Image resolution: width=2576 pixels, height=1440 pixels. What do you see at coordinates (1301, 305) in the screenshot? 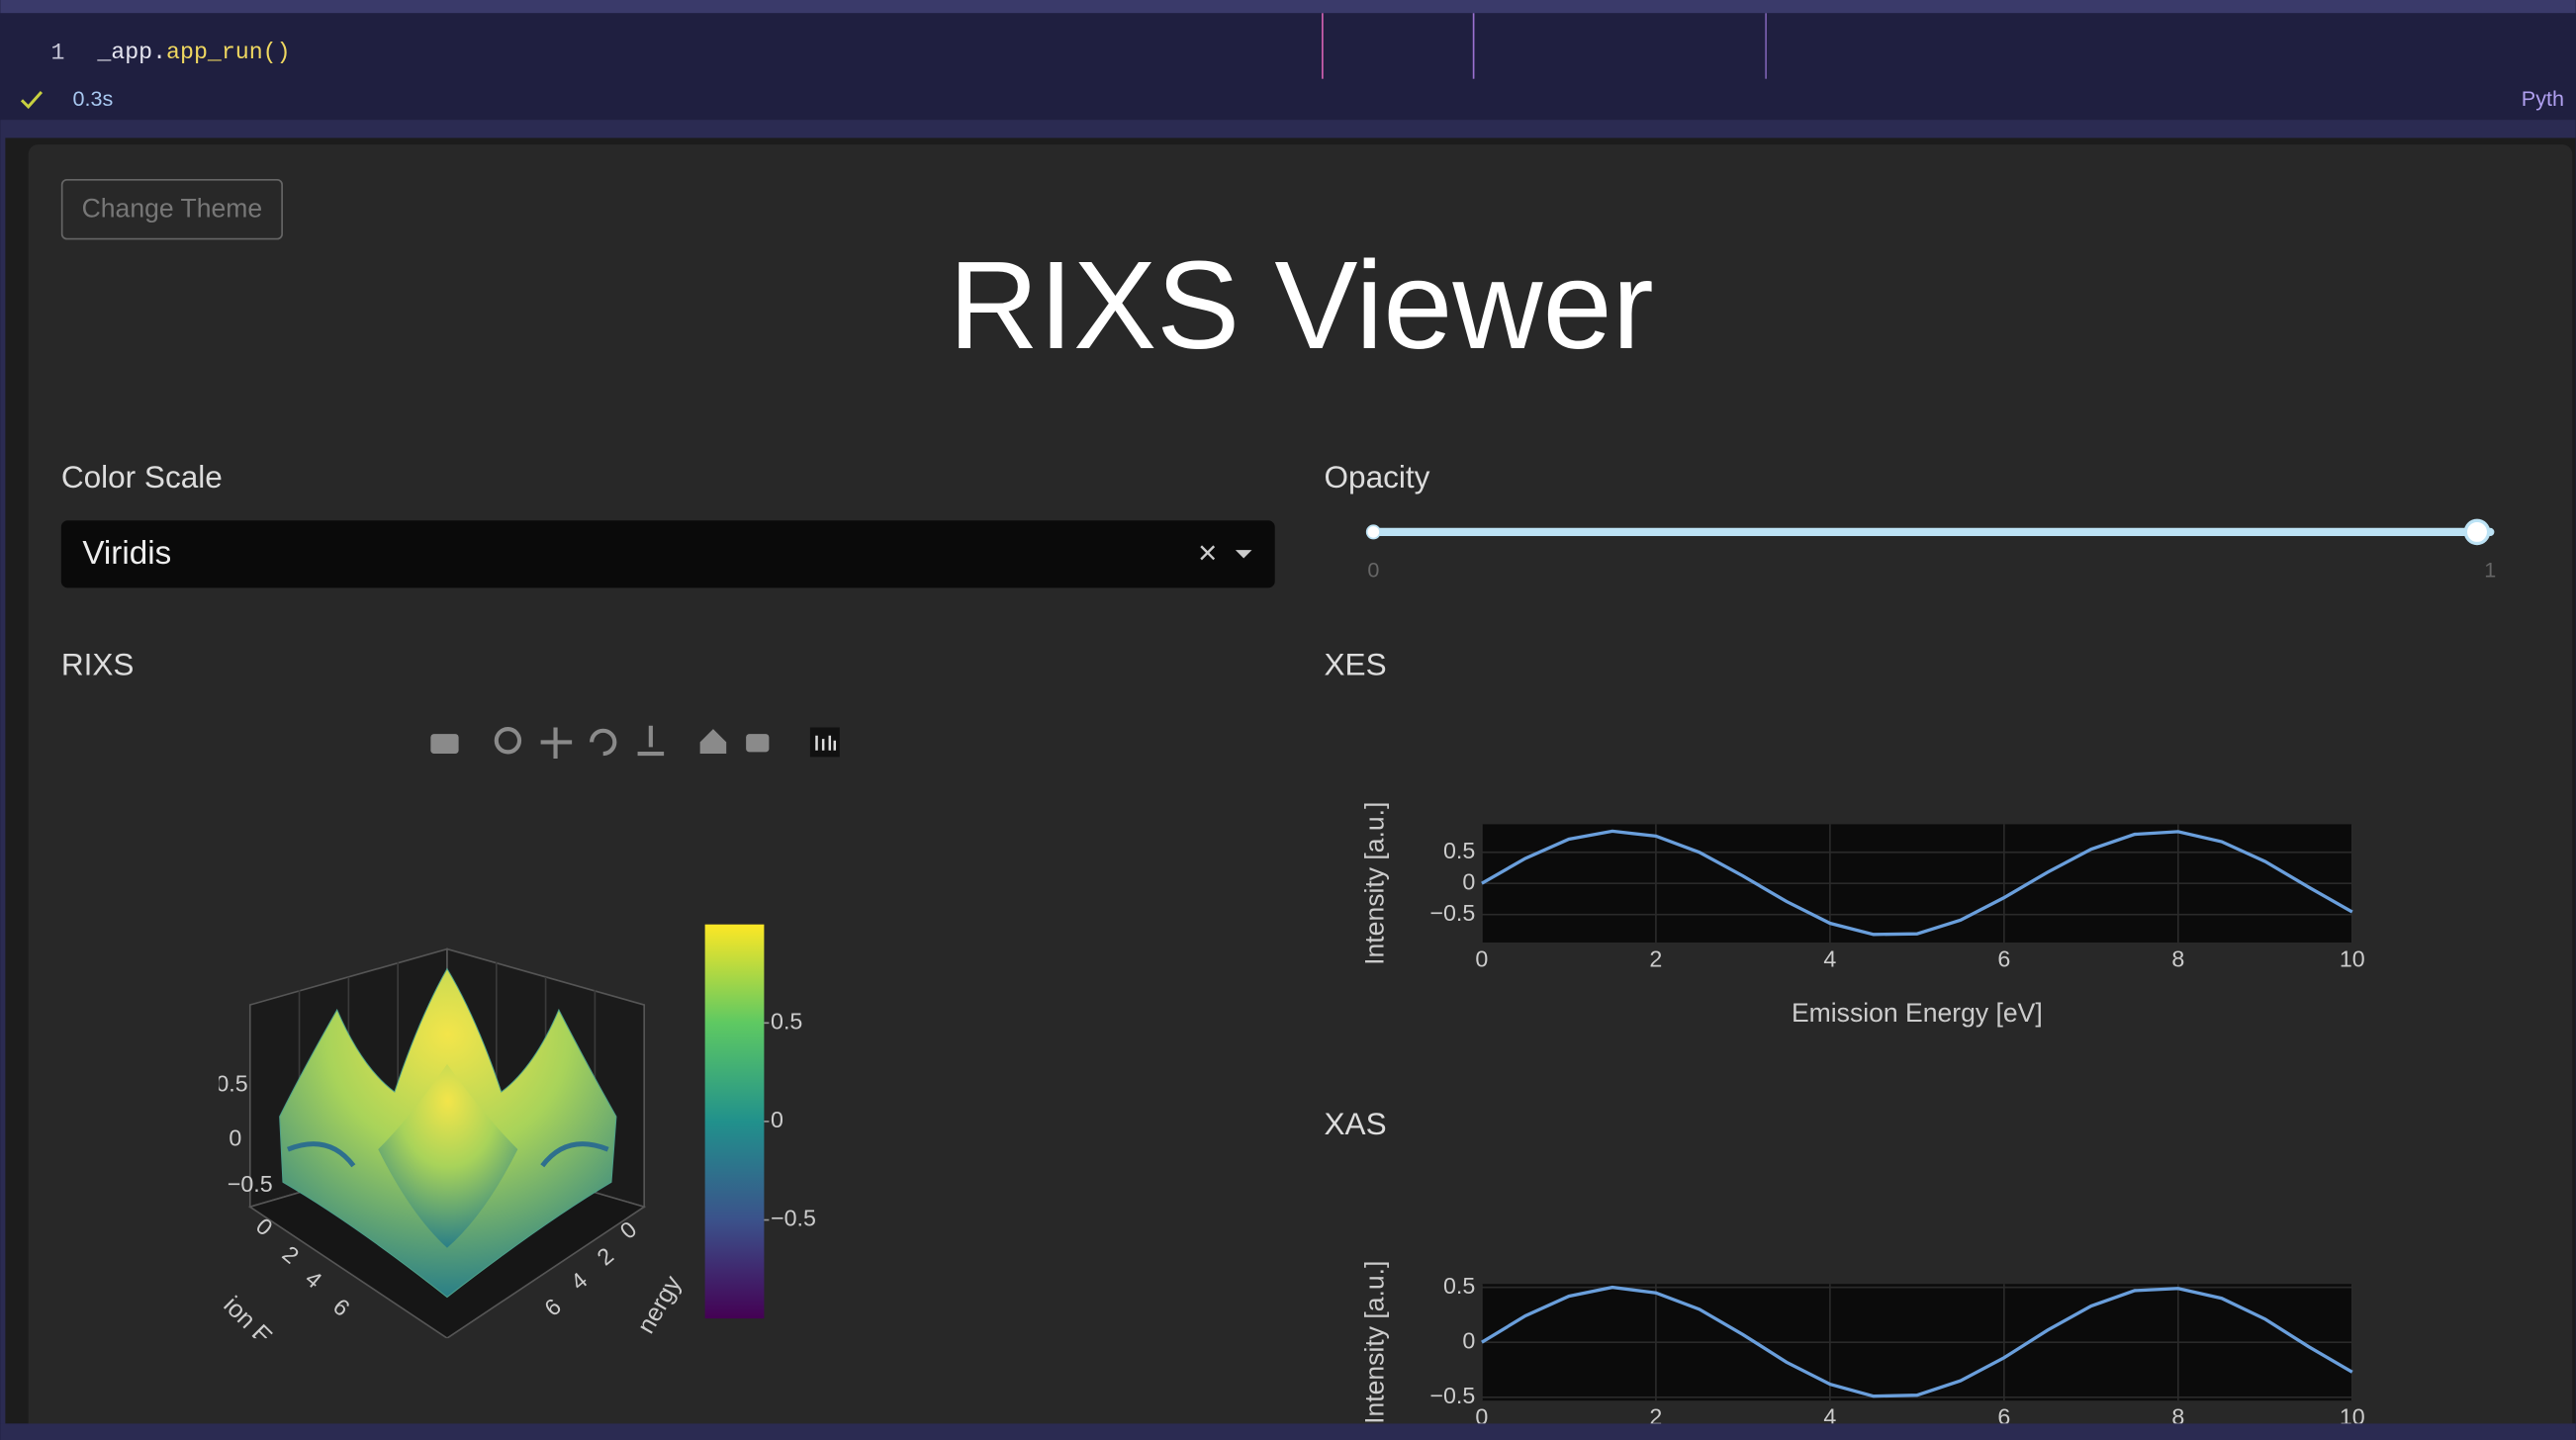
I see `app-title: RIXS Viewer` at bounding box center [1301, 305].